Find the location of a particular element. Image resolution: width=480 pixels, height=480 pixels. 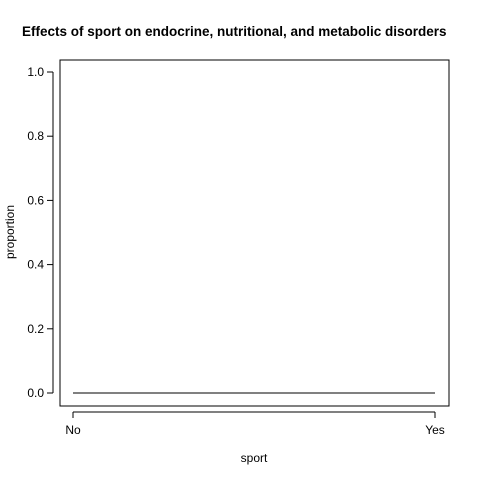

x-axis-label: sport is located at coordinates (254, 458).